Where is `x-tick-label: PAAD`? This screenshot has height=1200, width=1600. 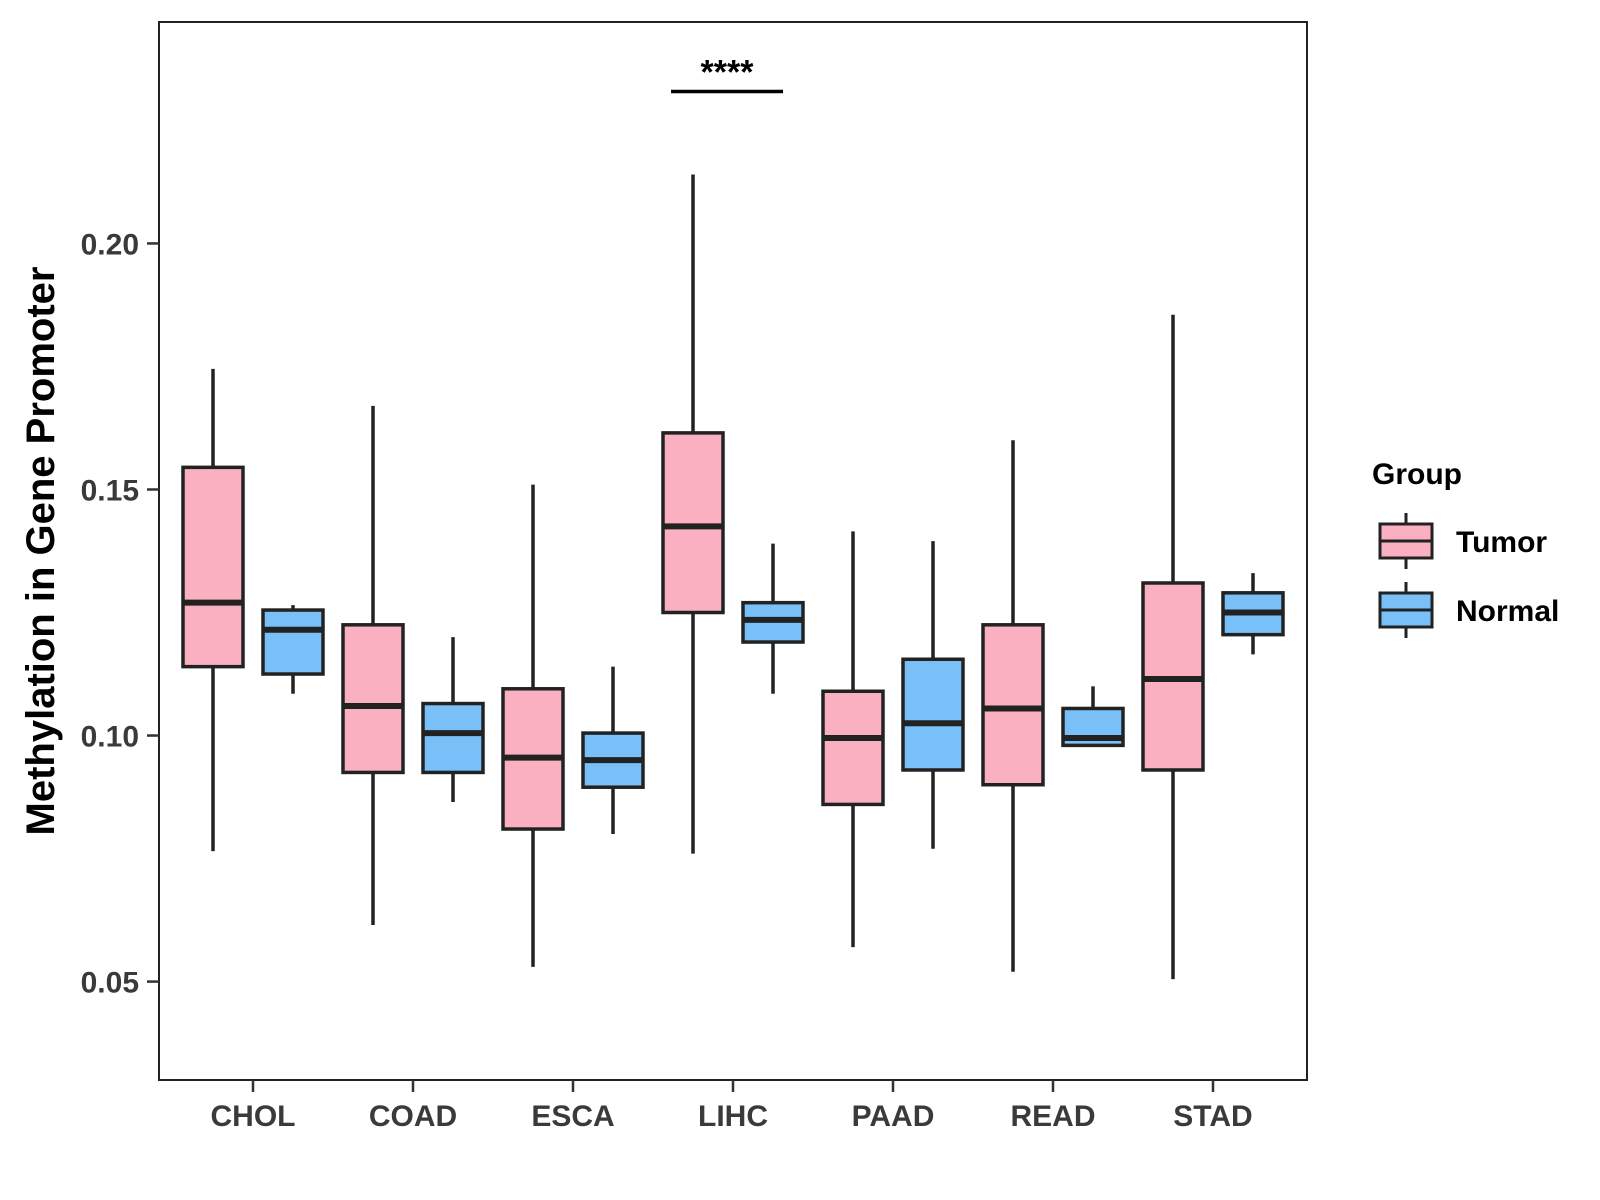 x-tick-label: PAAD is located at coordinates (893, 1116).